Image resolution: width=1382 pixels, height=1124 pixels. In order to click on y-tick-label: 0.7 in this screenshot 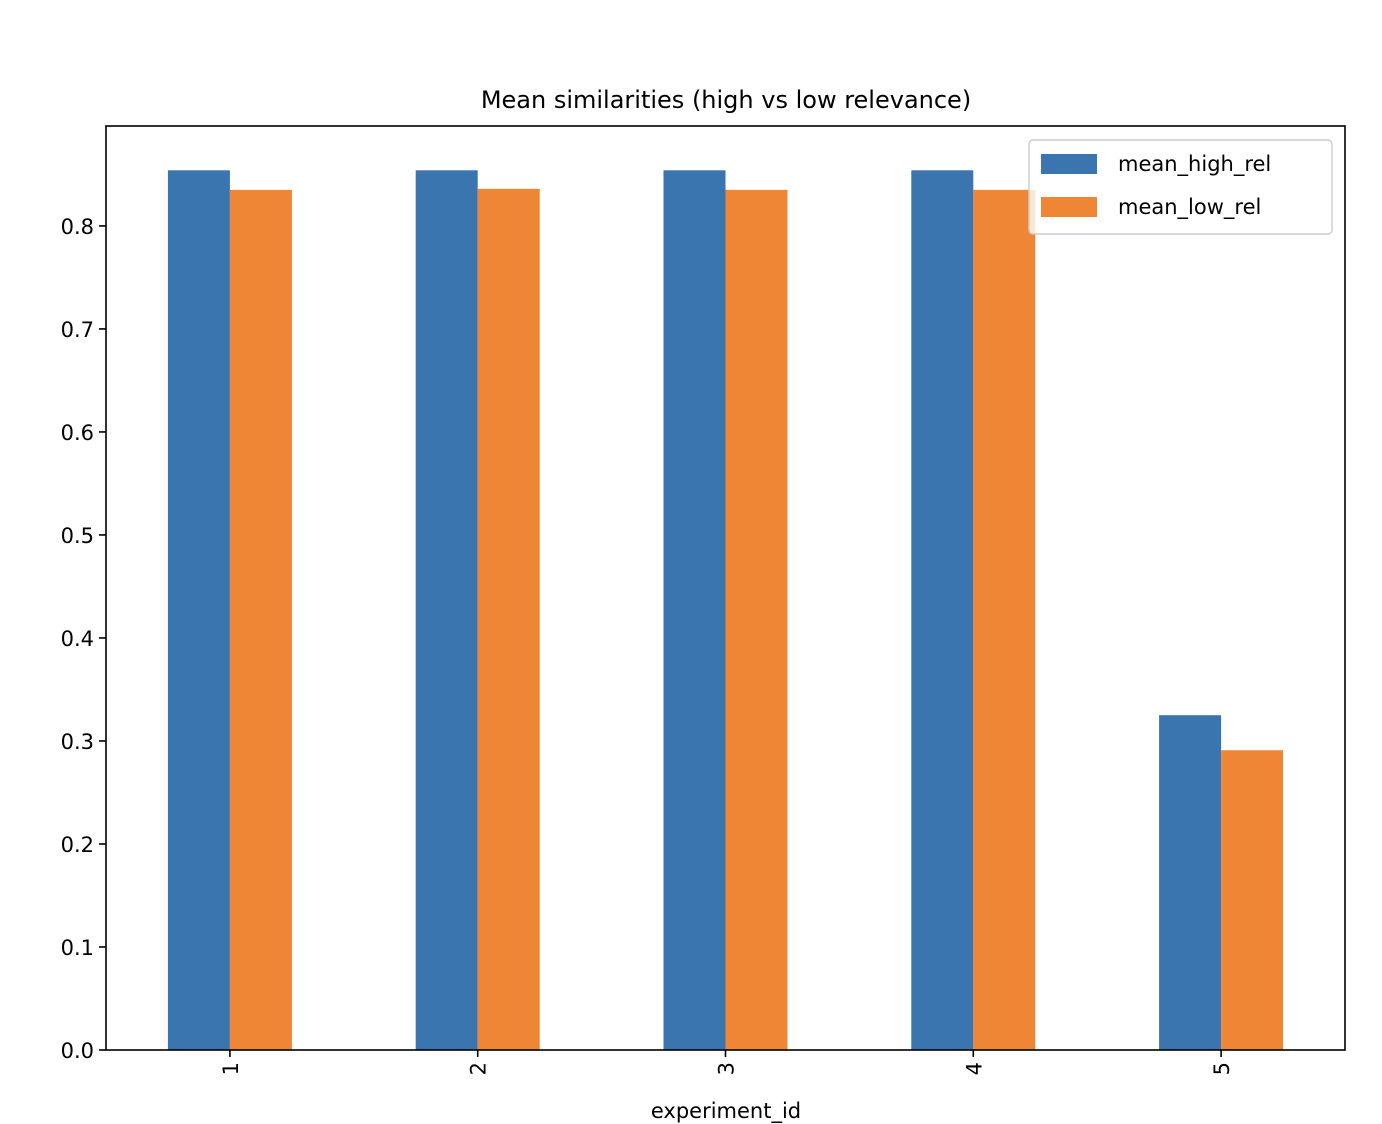, I will do `click(77, 330)`.